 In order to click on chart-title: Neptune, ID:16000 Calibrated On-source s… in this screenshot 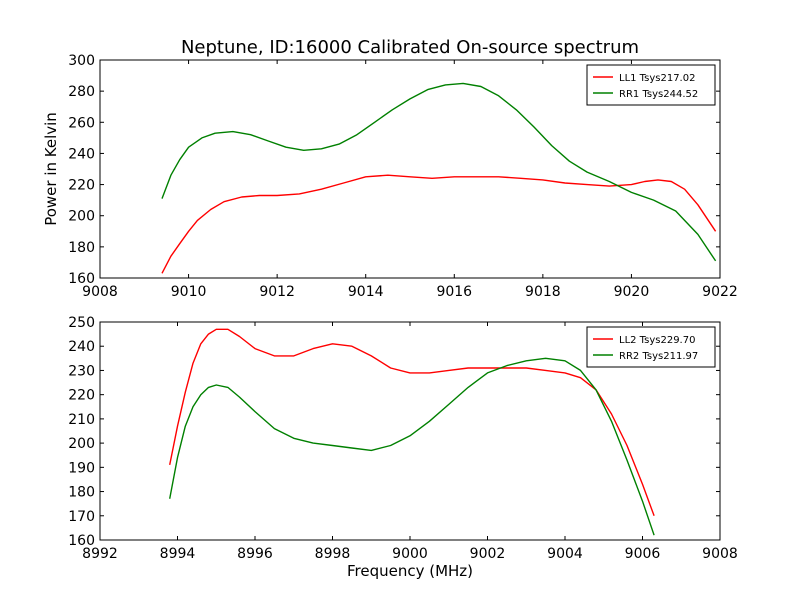, I will do `click(410, 47)`.